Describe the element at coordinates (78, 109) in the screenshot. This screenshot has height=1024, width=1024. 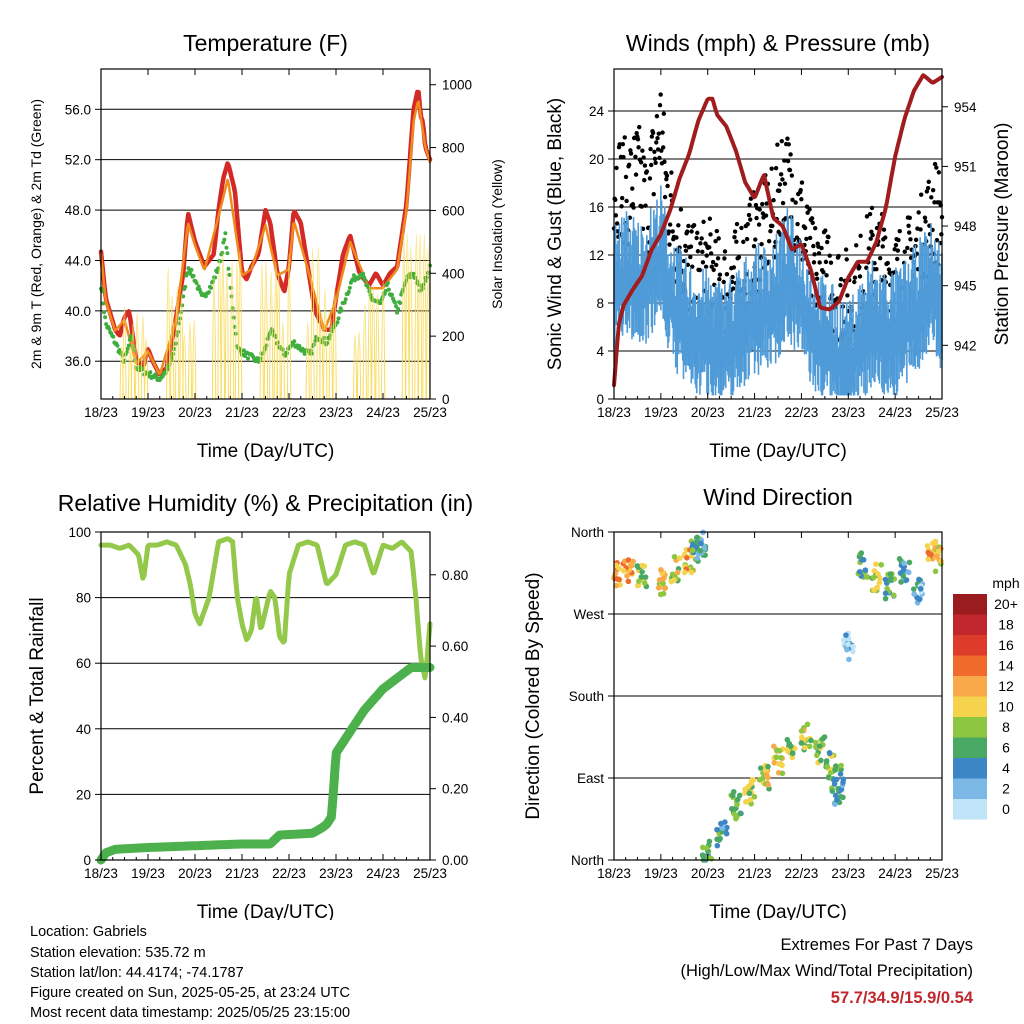
I see `y-tick-label: 56.0` at that location.